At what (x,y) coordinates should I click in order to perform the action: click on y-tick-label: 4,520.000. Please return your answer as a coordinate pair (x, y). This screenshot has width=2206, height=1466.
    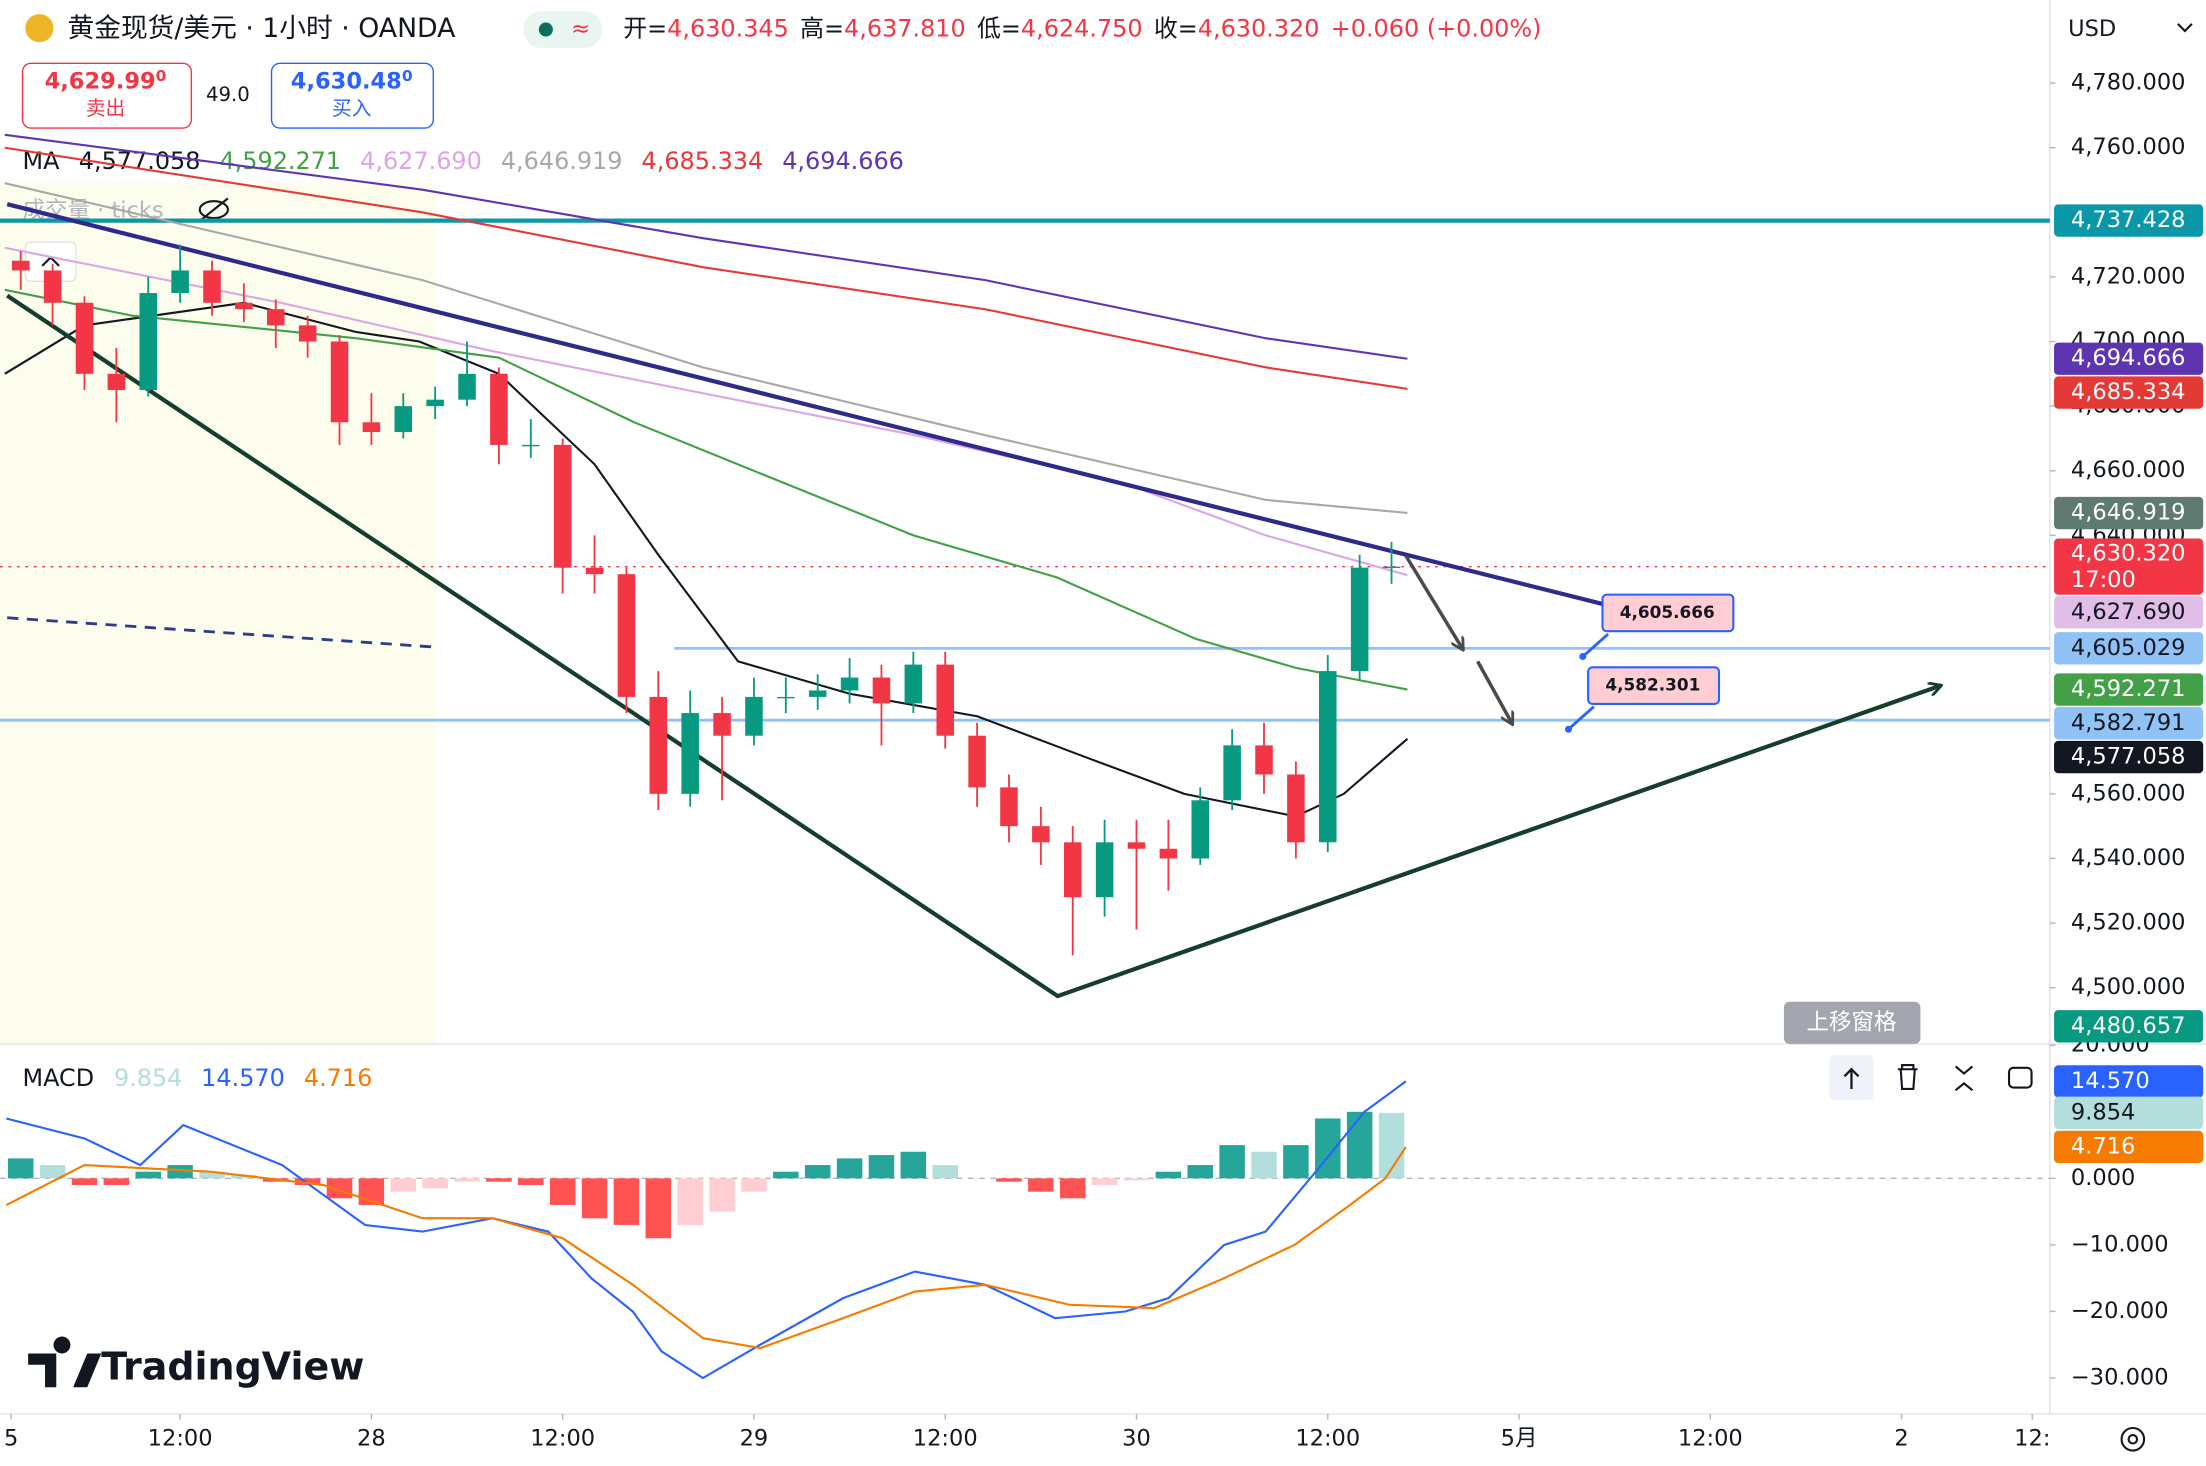
    Looking at the image, I should click on (2128, 923).